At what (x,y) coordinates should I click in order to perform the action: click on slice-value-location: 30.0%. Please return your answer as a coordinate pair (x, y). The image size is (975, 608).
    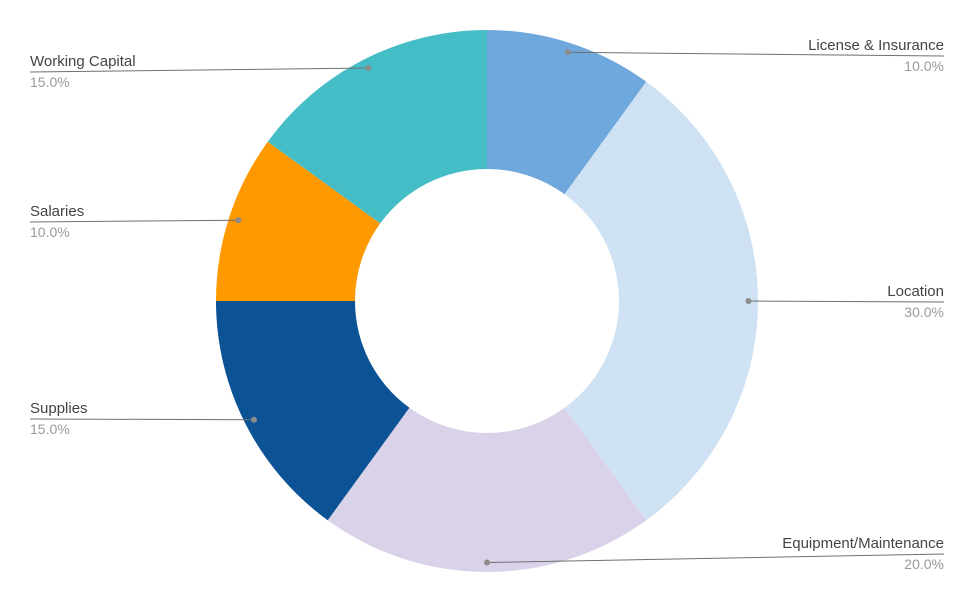
    Looking at the image, I should click on (924, 312).